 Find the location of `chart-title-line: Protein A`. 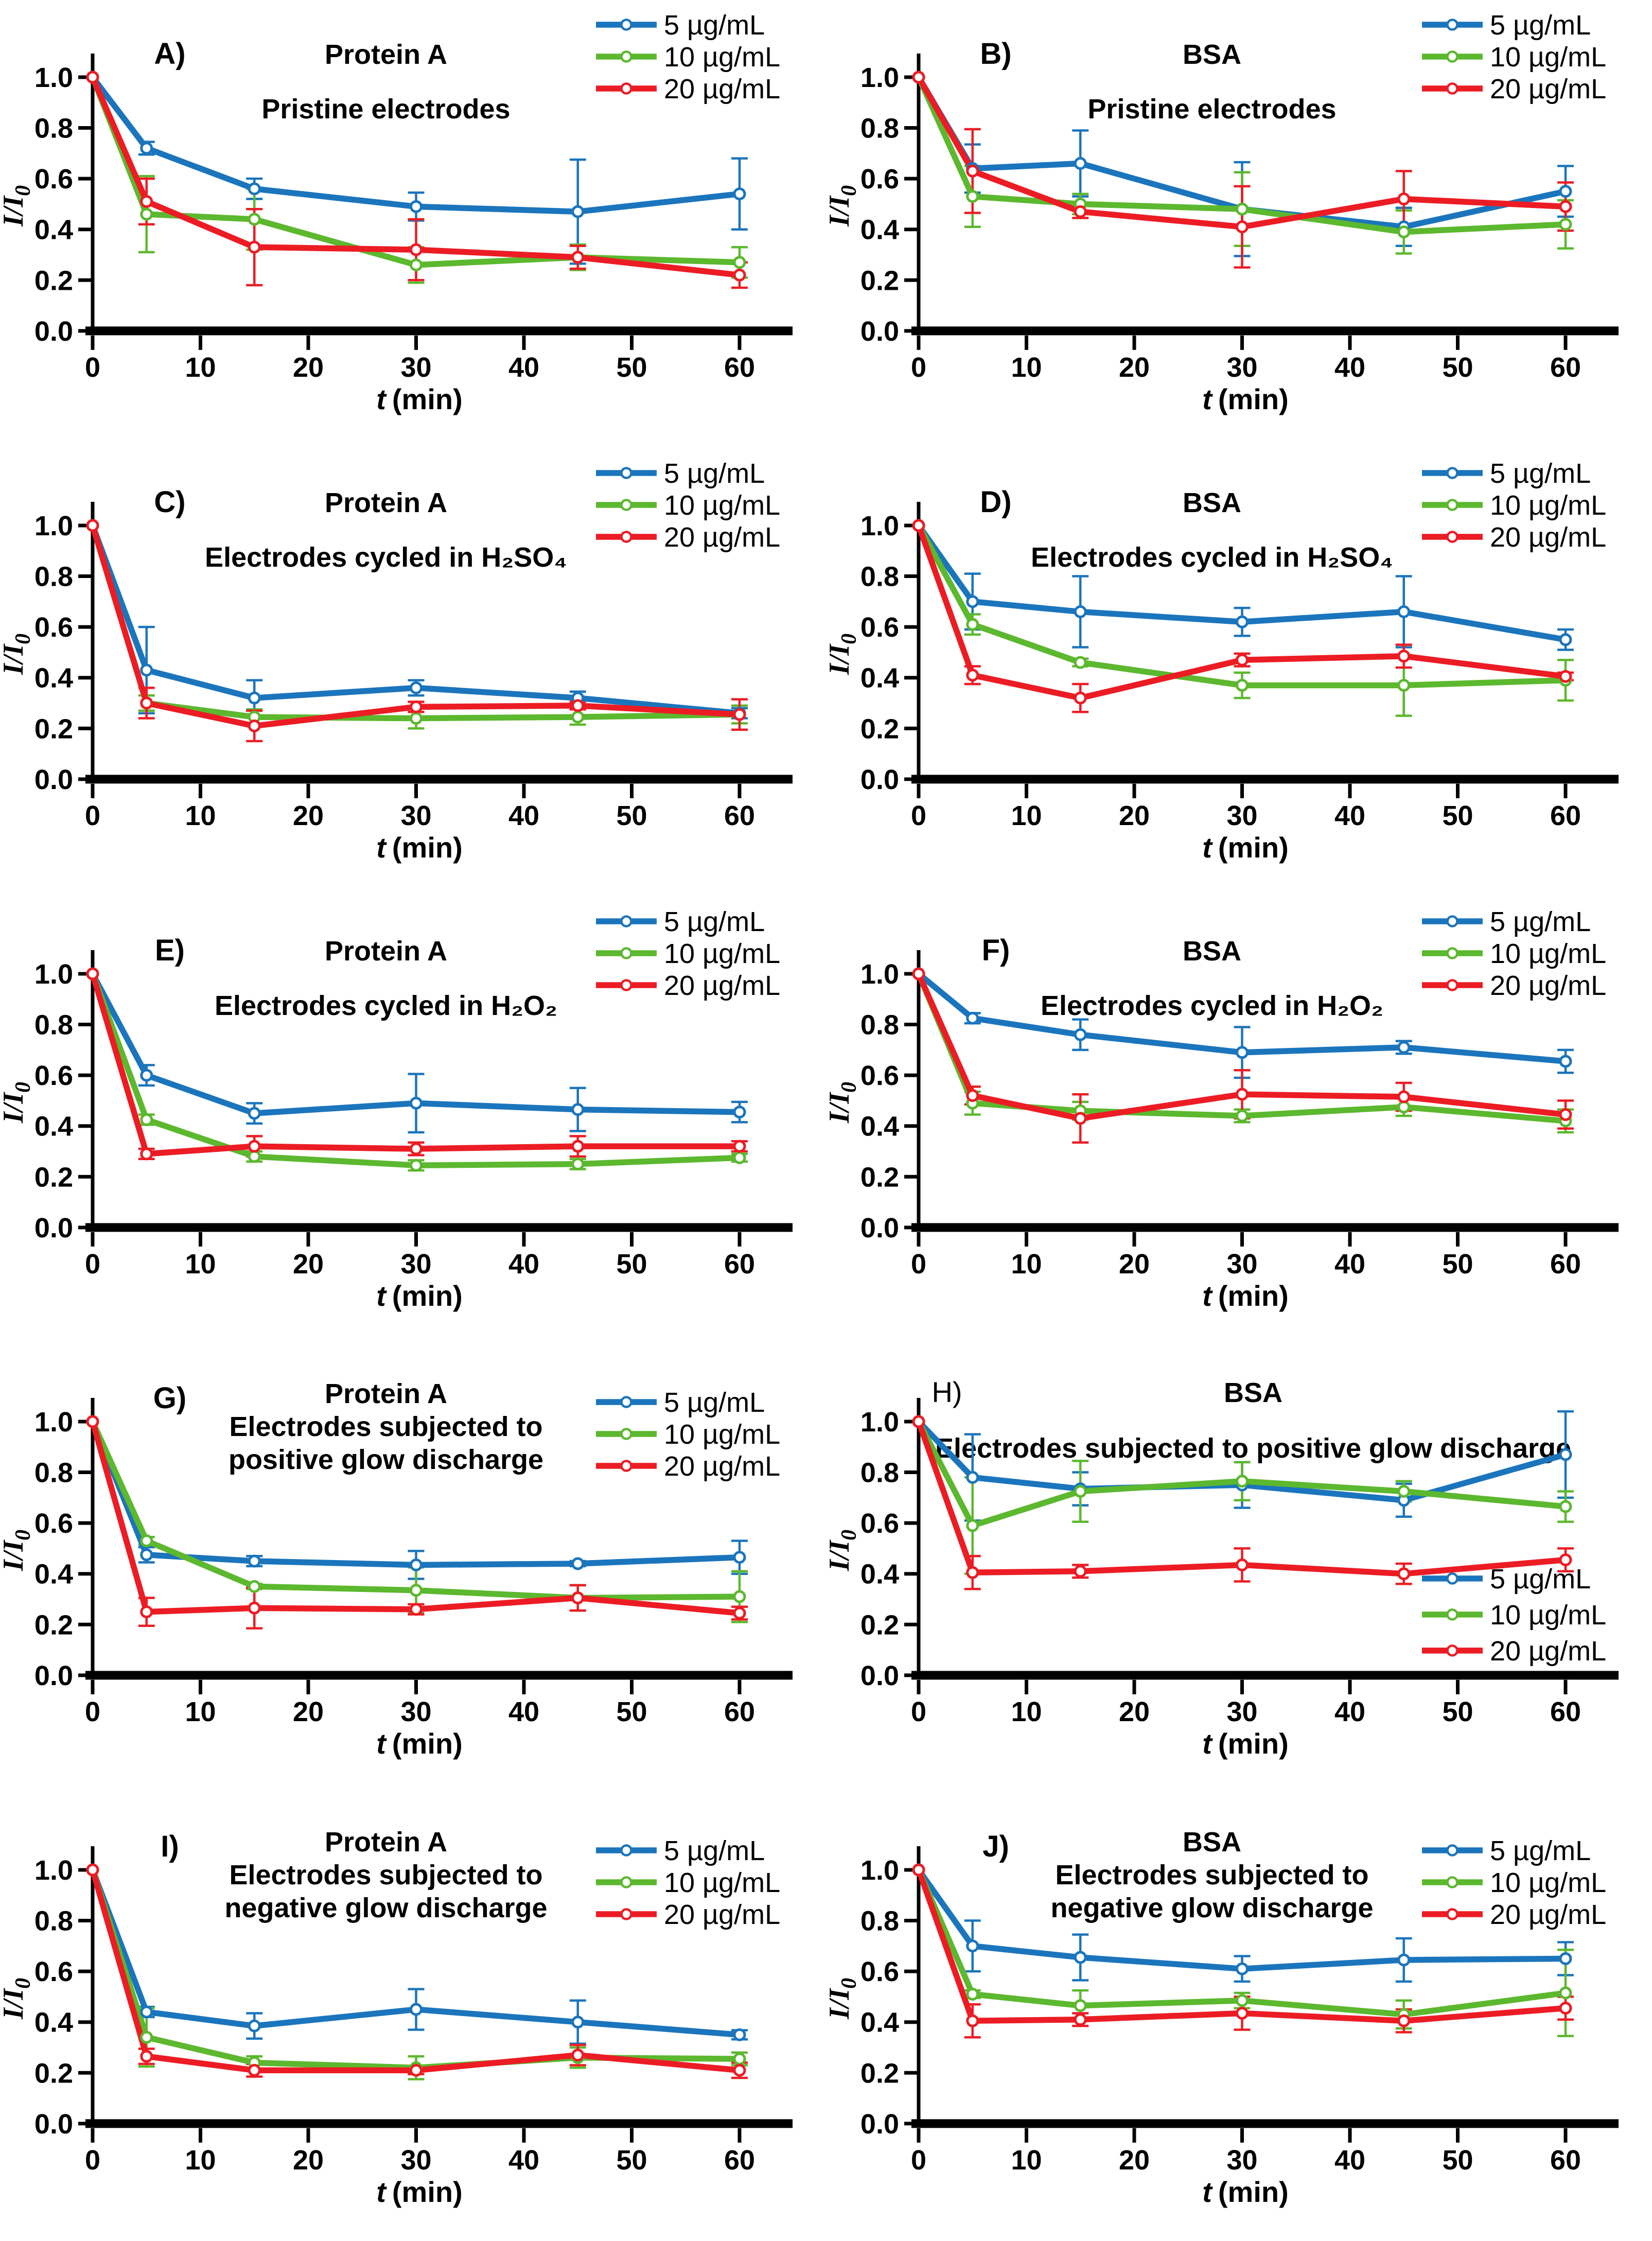

chart-title-line: Protein A is located at coordinates (386, 503).